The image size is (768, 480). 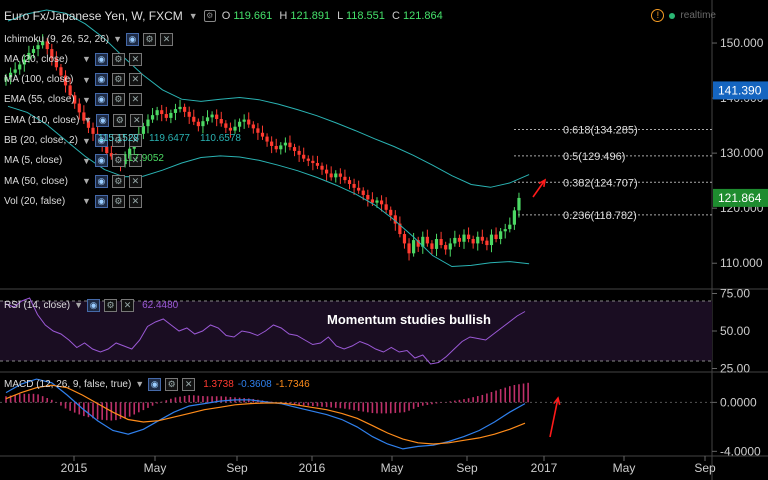 What do you see at coordinates (600, 183) in the screenshot?
I see `fib-level-label: 0.382(124.707)` at bounding box center [600, 183].